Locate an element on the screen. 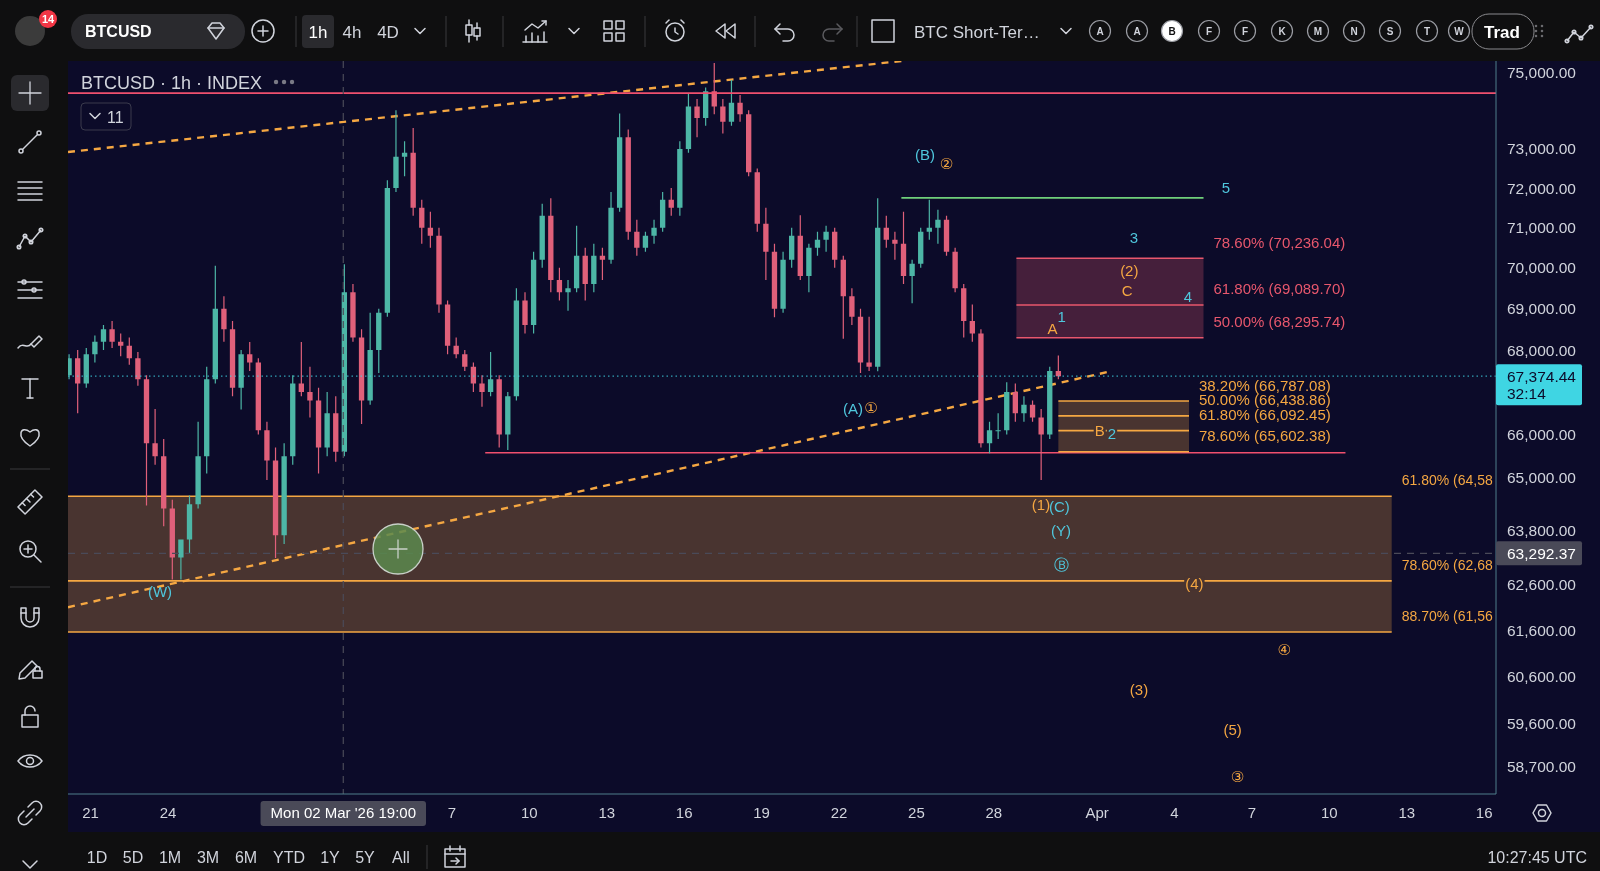 The width and height of the screenshot is (1600, 871). y-tick-label: 72,000.00 is located at coordinates (1542, 188).